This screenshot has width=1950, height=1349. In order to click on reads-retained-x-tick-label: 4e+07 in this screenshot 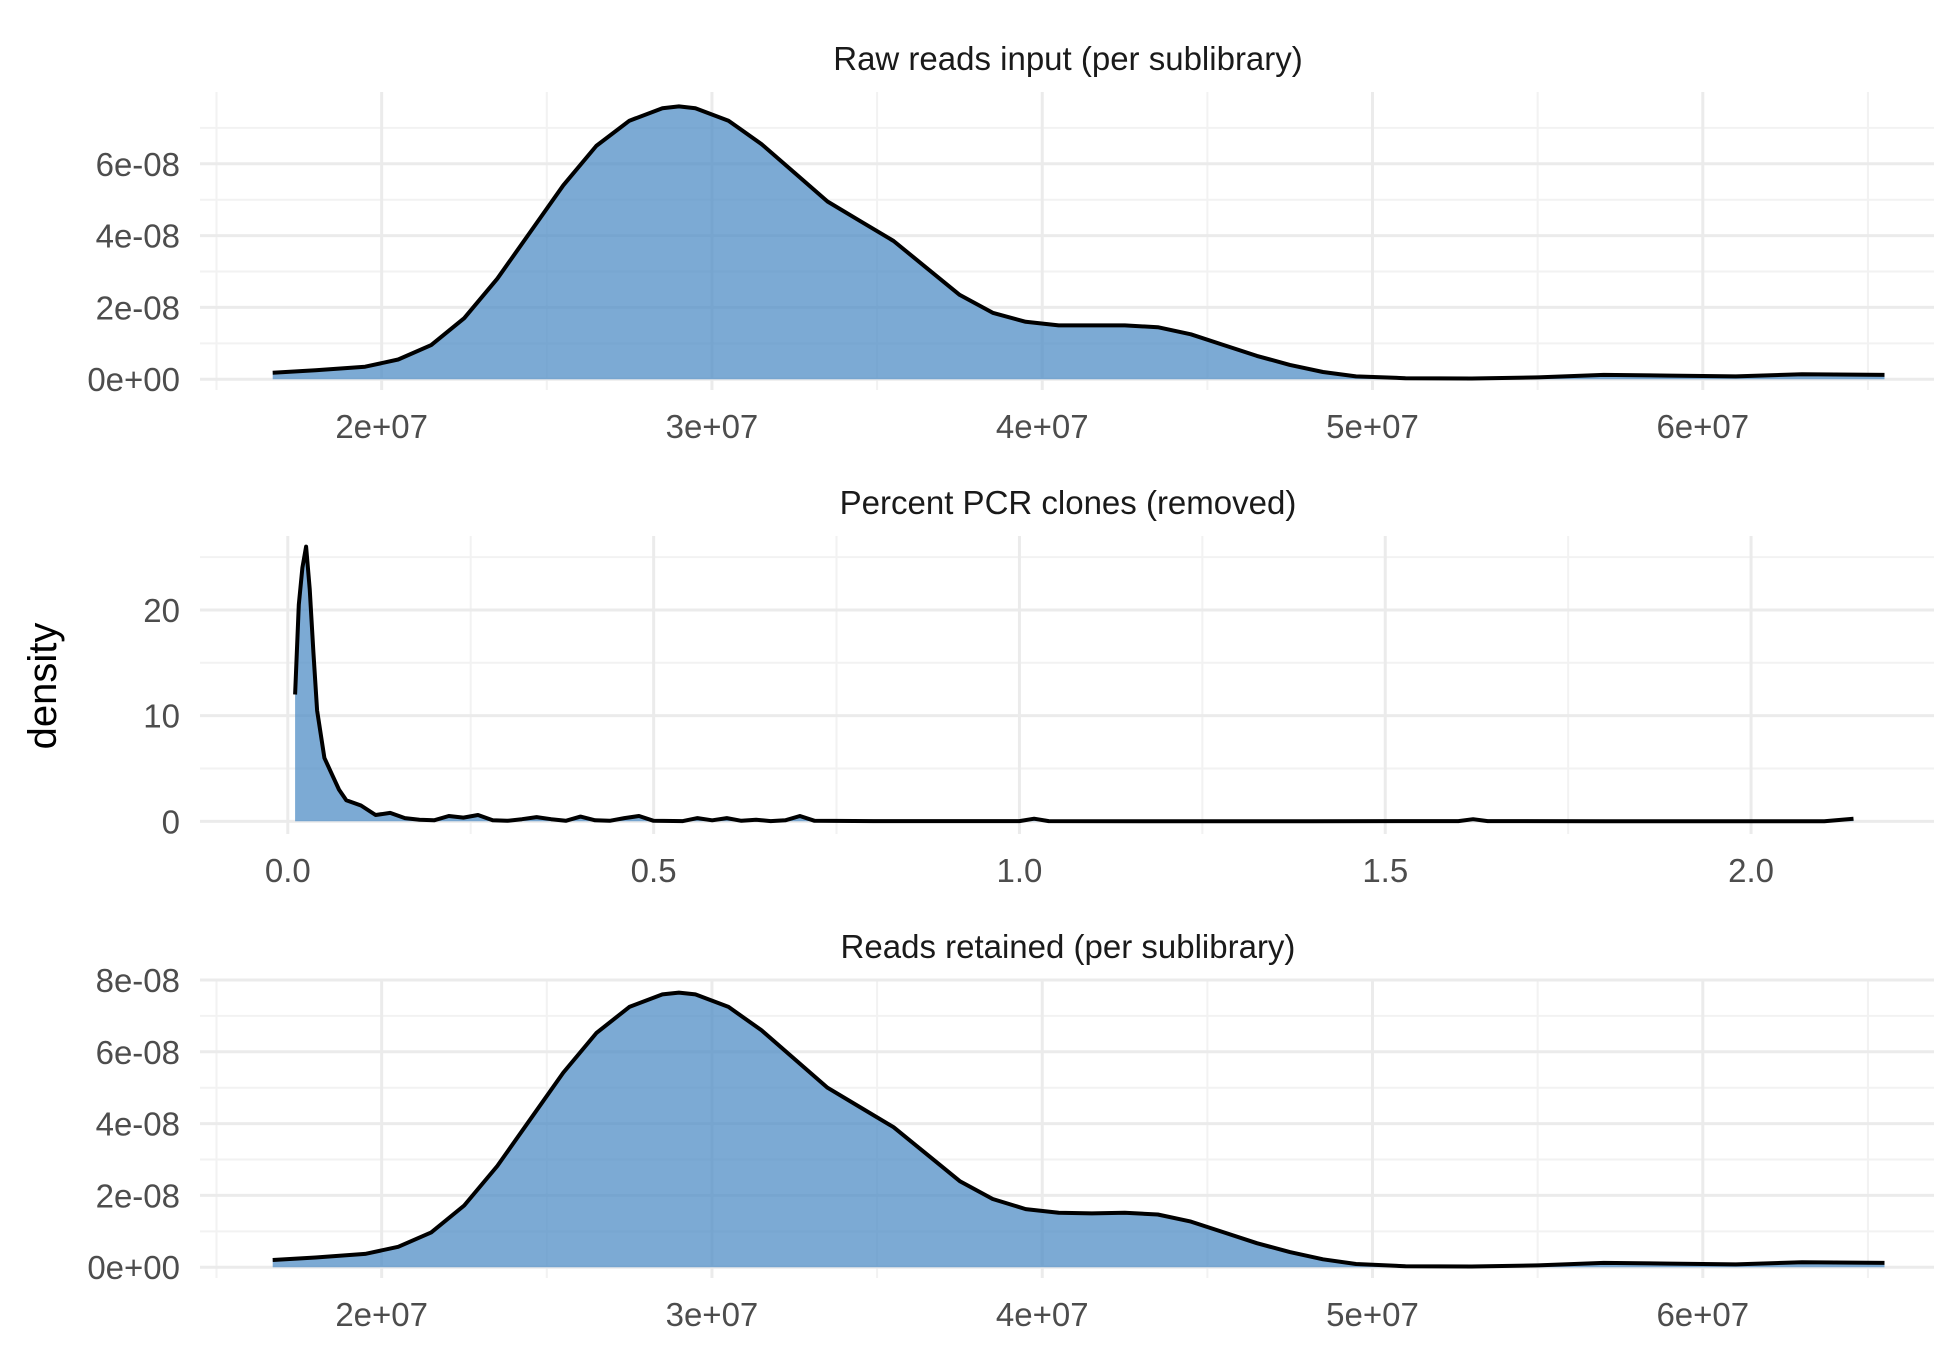, I will do `click(1042, 1314)`.